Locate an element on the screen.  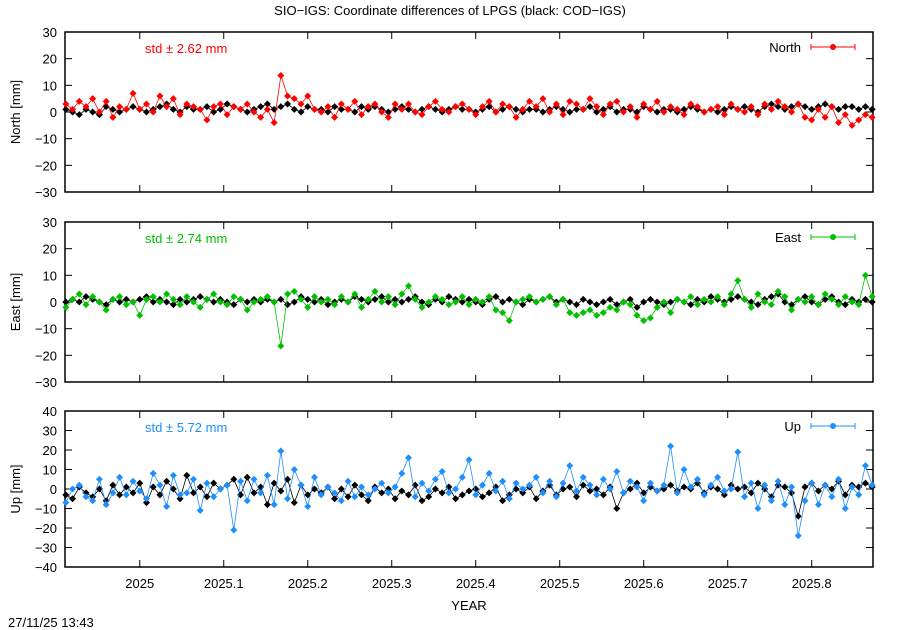
x-tick-label: 2025.1 is located at coordinates (224, 583).